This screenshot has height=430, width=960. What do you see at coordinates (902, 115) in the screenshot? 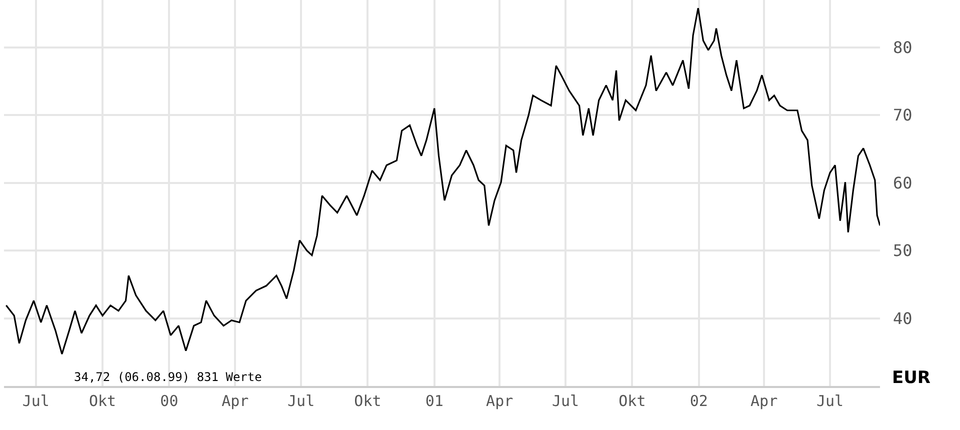
I see `y-tick-label: 70` at bounding box center [902, 115].